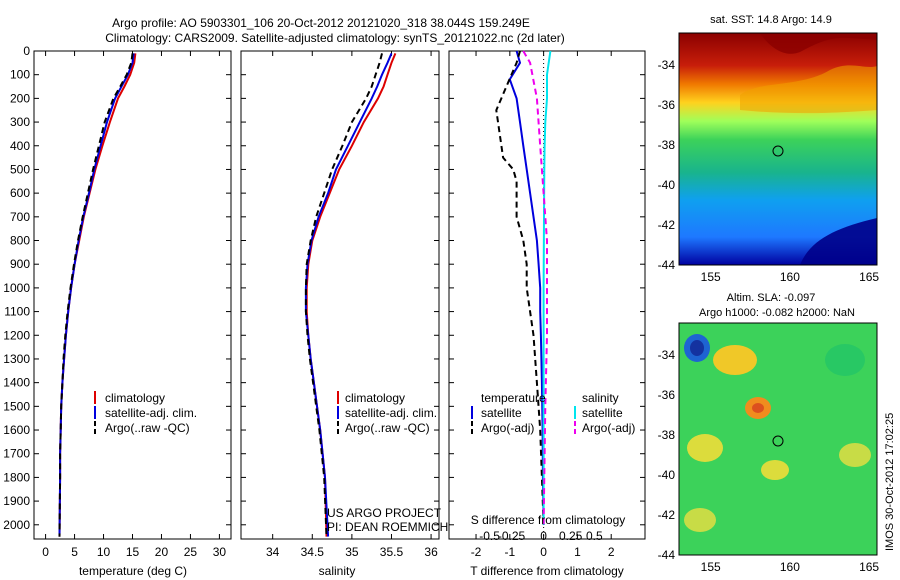  Describe the element at coordinates (431, 552) in the screenshot. I see `x-tick-label: 36` at that location.